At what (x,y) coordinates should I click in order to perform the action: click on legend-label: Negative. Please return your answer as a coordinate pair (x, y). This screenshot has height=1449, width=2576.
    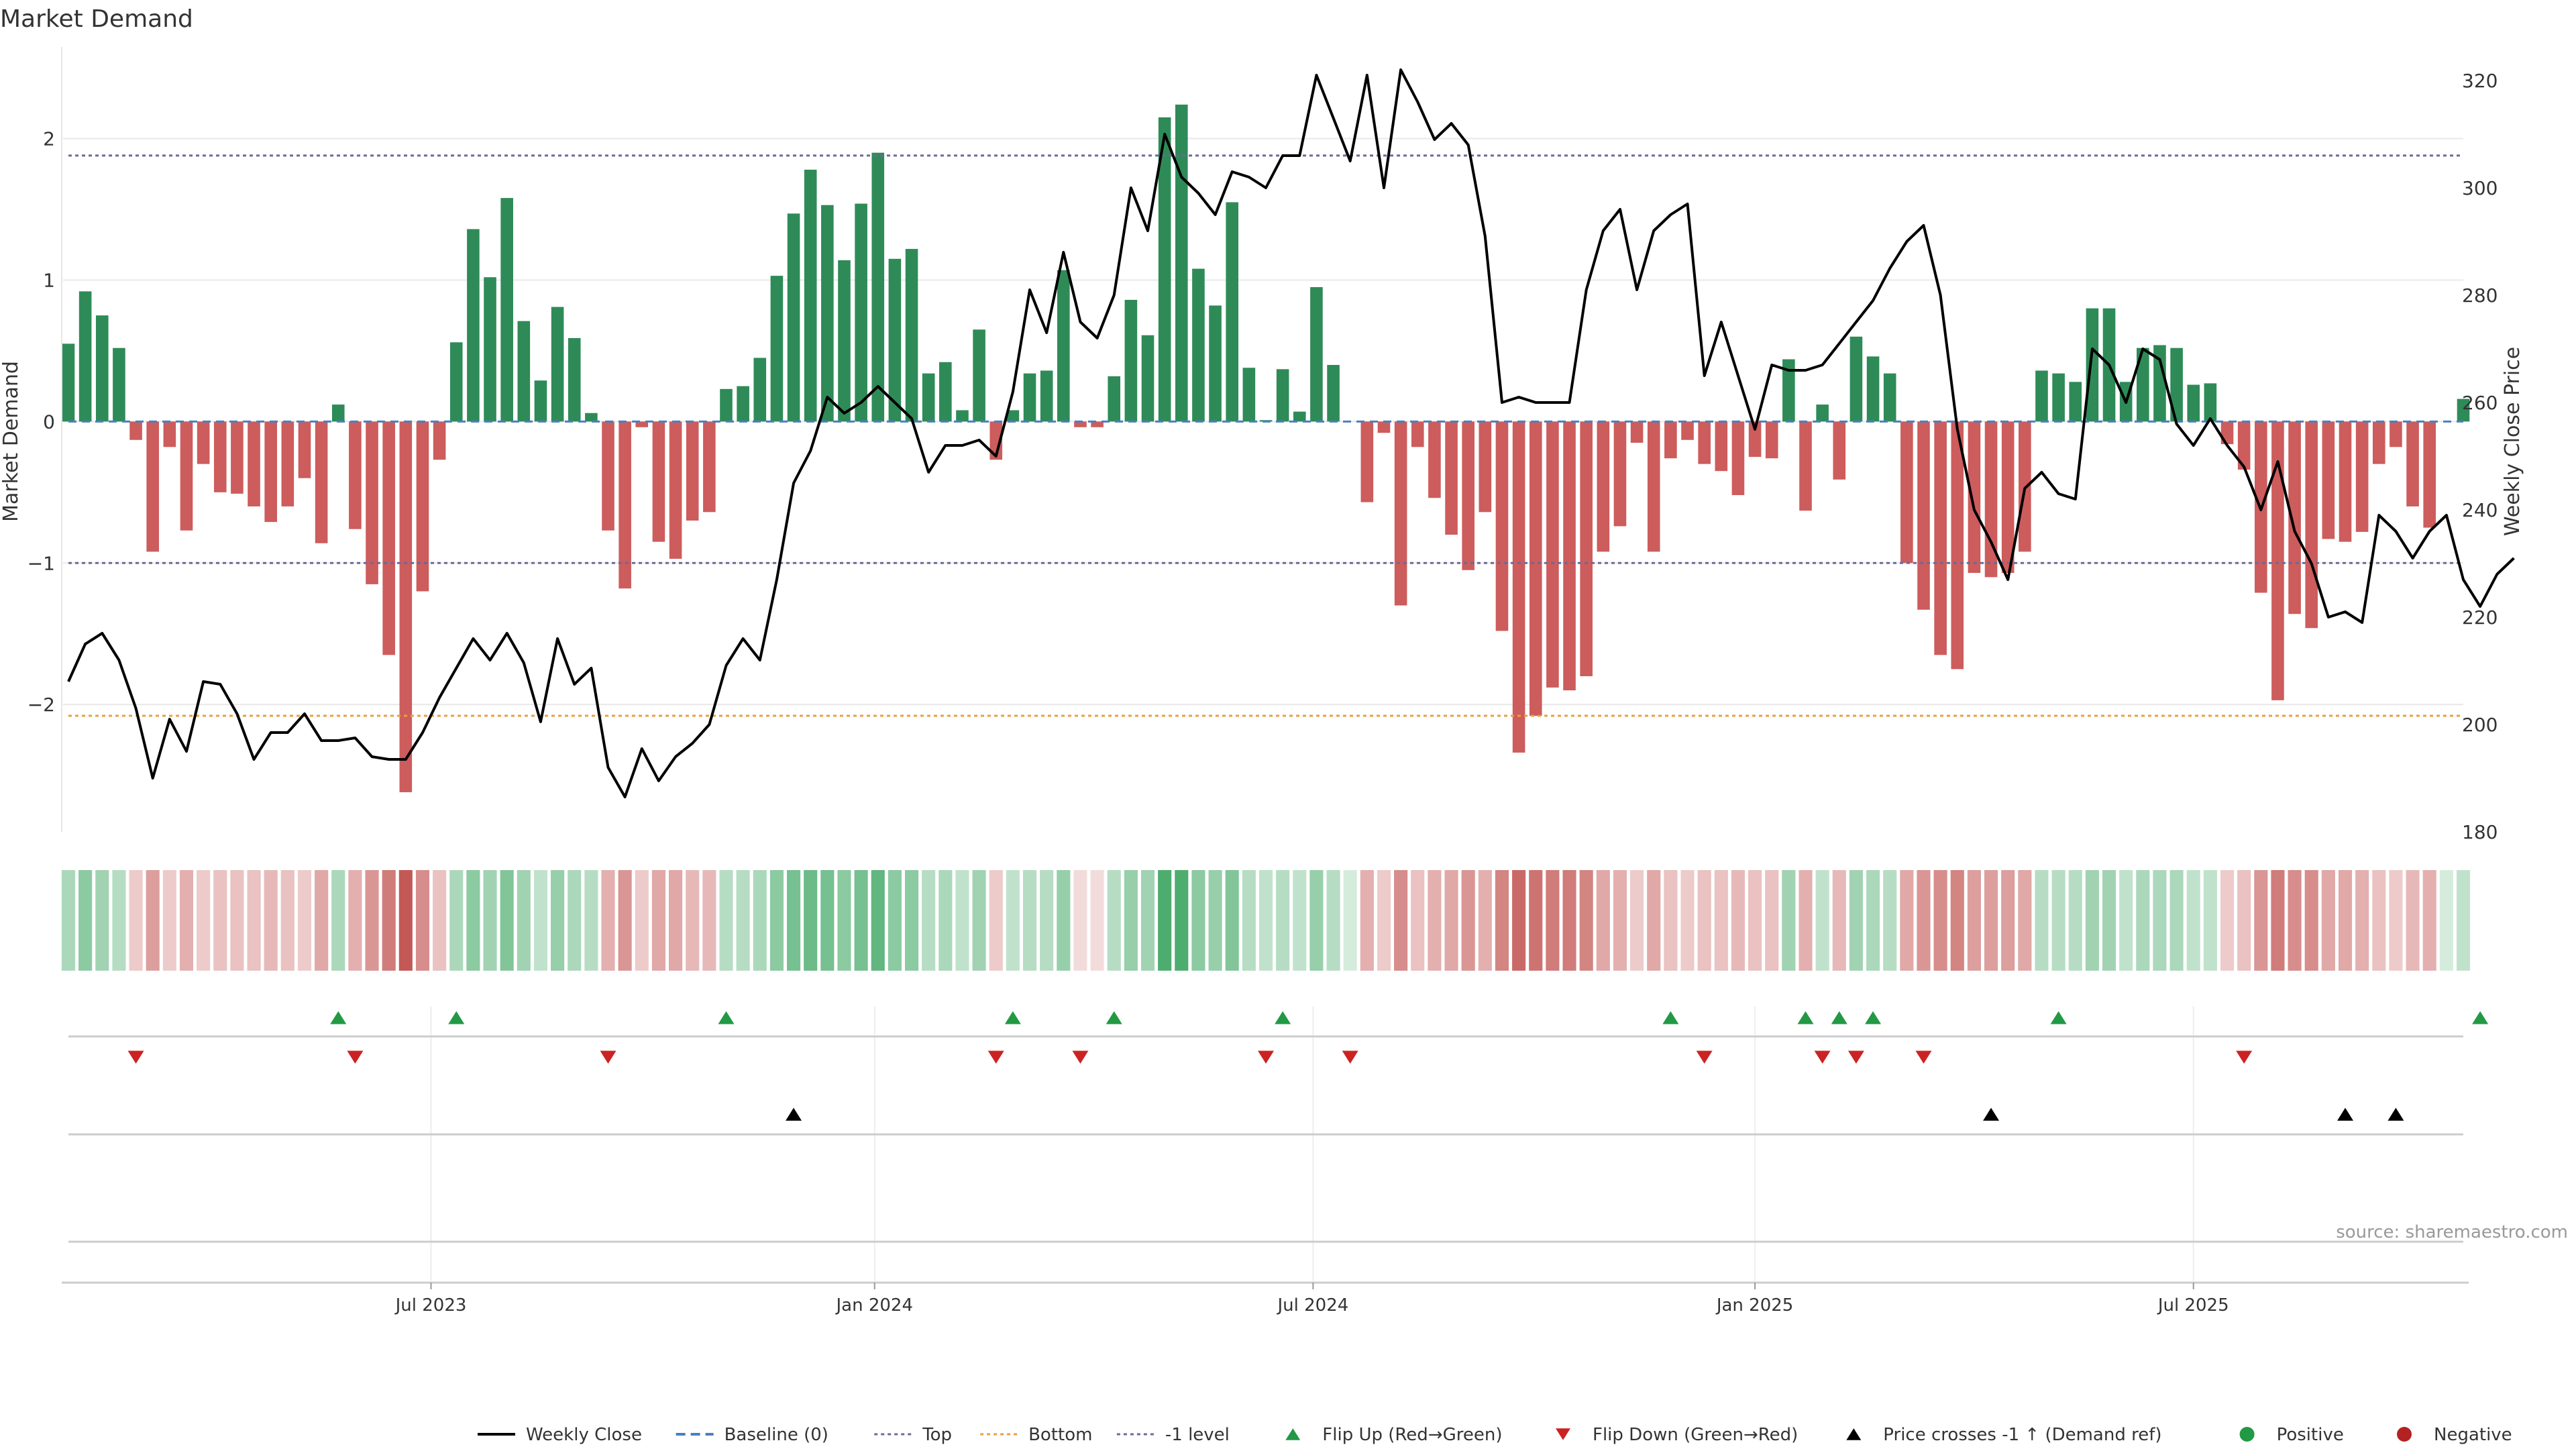
    Looking at the image, I should click on (2473, 1435).